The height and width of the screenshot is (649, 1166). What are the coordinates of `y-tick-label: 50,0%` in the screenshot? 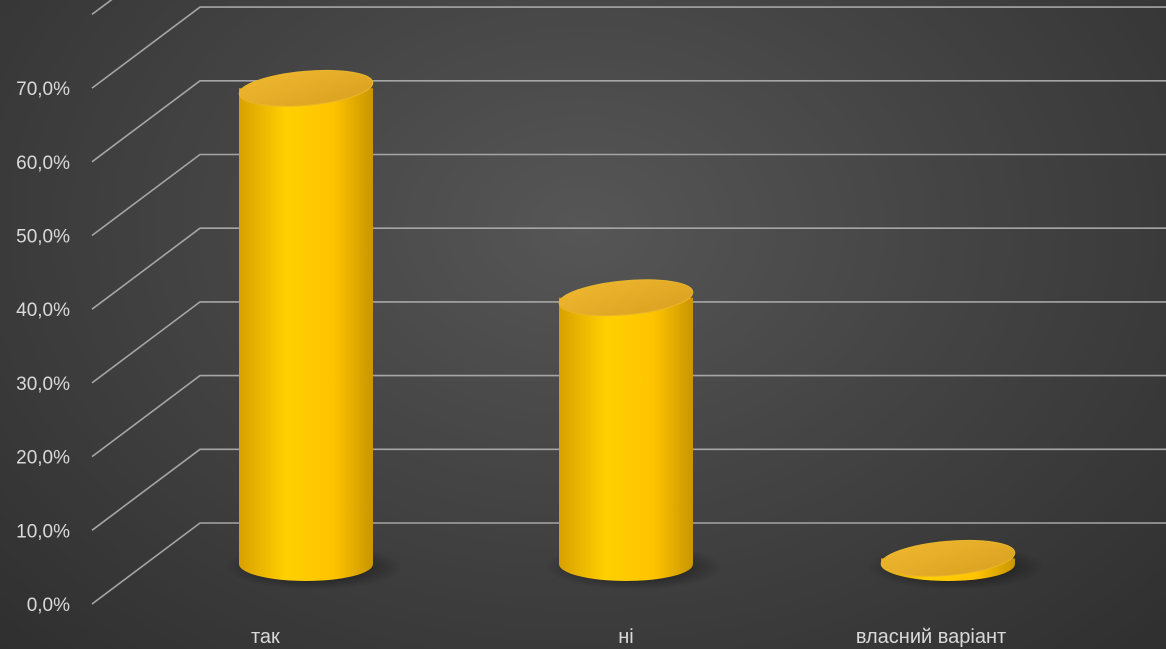 It's located at (43, 237).